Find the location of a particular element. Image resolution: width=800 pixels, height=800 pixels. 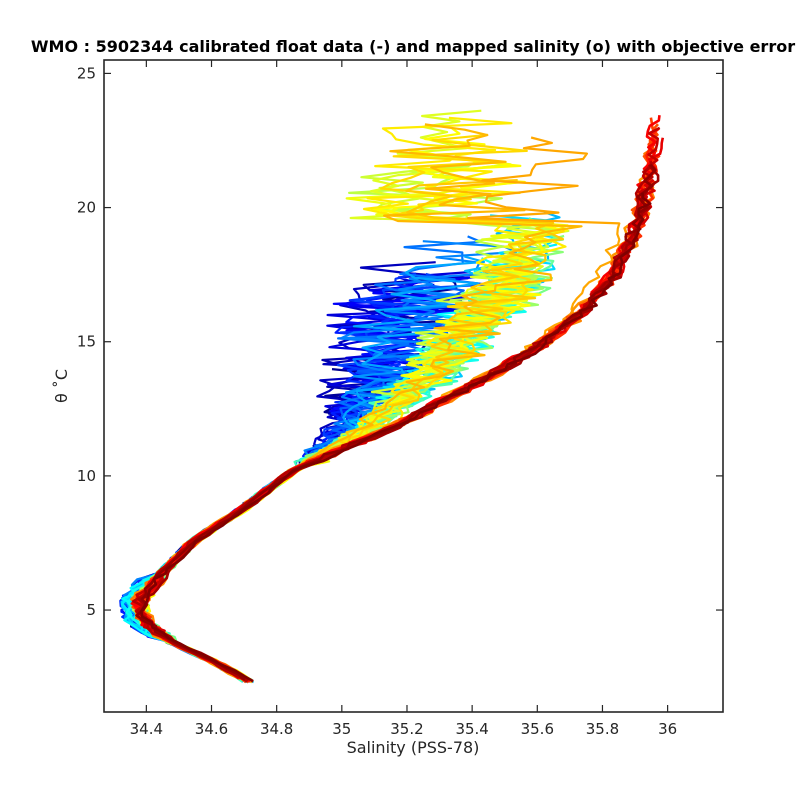

x-tick-label: 35.8 is located at coordinates (602, 729).